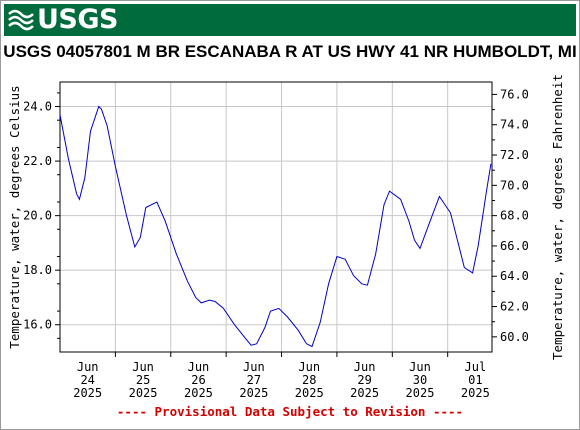 This screenshot has width=580, height=430. I want to click on y-tick-label-right: 72.0, so click(514, 155).